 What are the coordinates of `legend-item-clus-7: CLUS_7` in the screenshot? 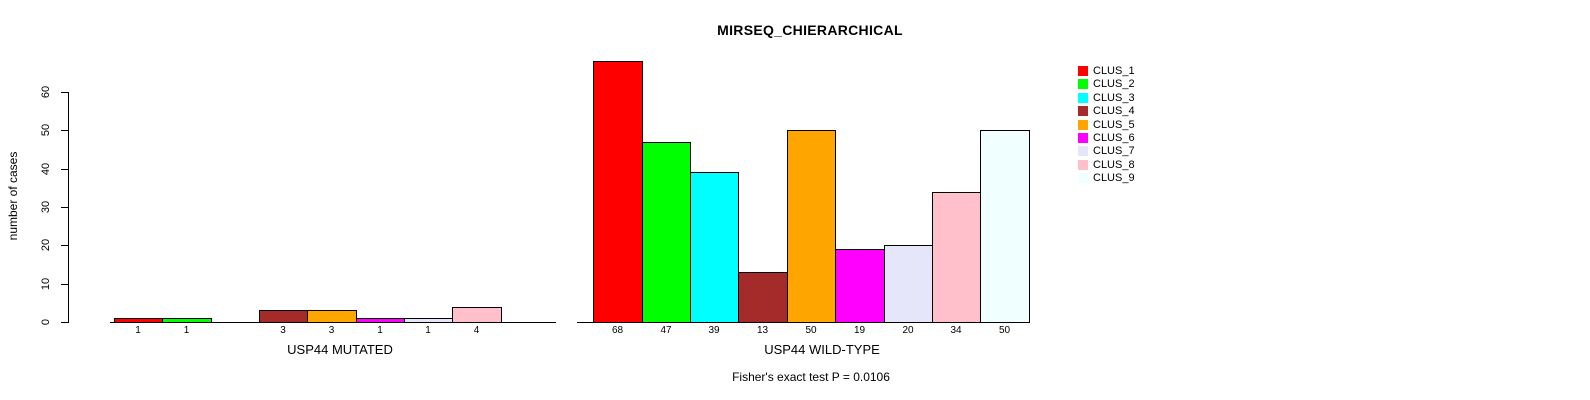 It's located at (1106, 151).